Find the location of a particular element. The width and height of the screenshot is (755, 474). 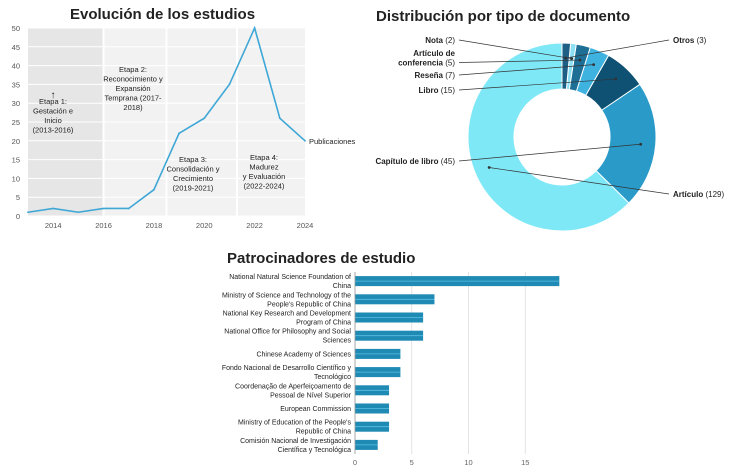

y-tick-label: 20 is located at coordinates (16, 141).